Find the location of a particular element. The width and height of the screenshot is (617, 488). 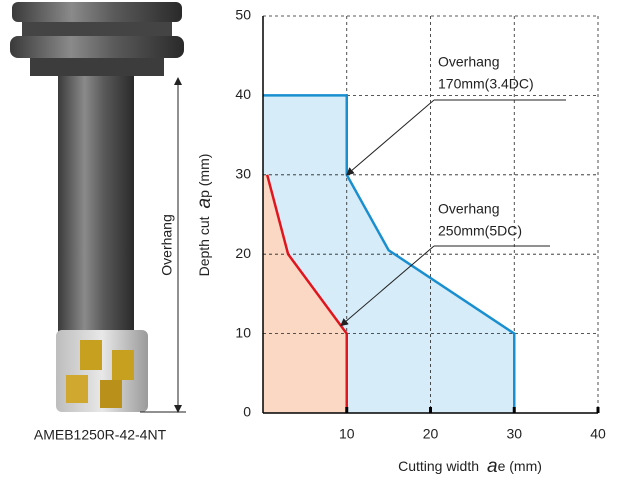

y-tick-label: 40 is located at coordinates (243, 94).